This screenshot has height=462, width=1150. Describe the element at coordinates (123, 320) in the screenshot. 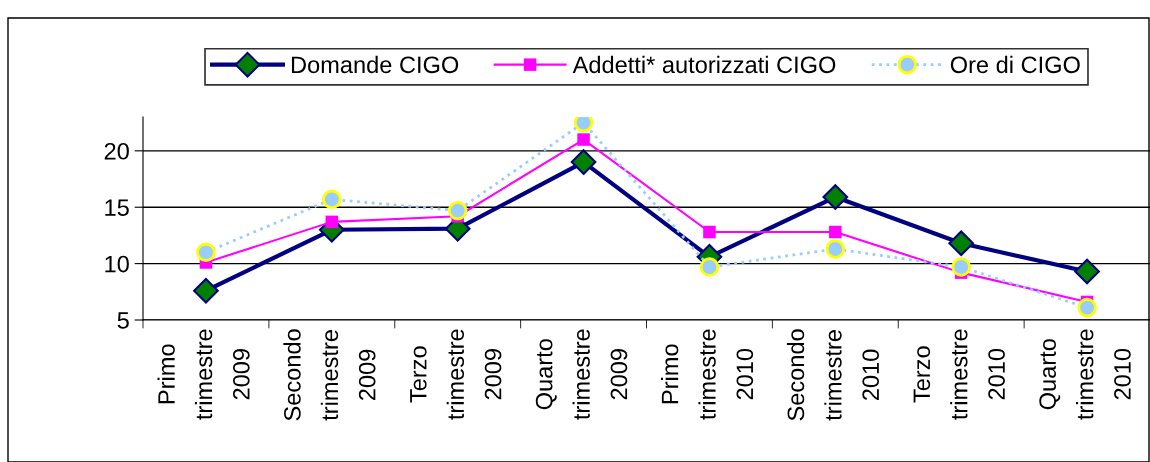

I see `y-tick-label: 5` at that location.